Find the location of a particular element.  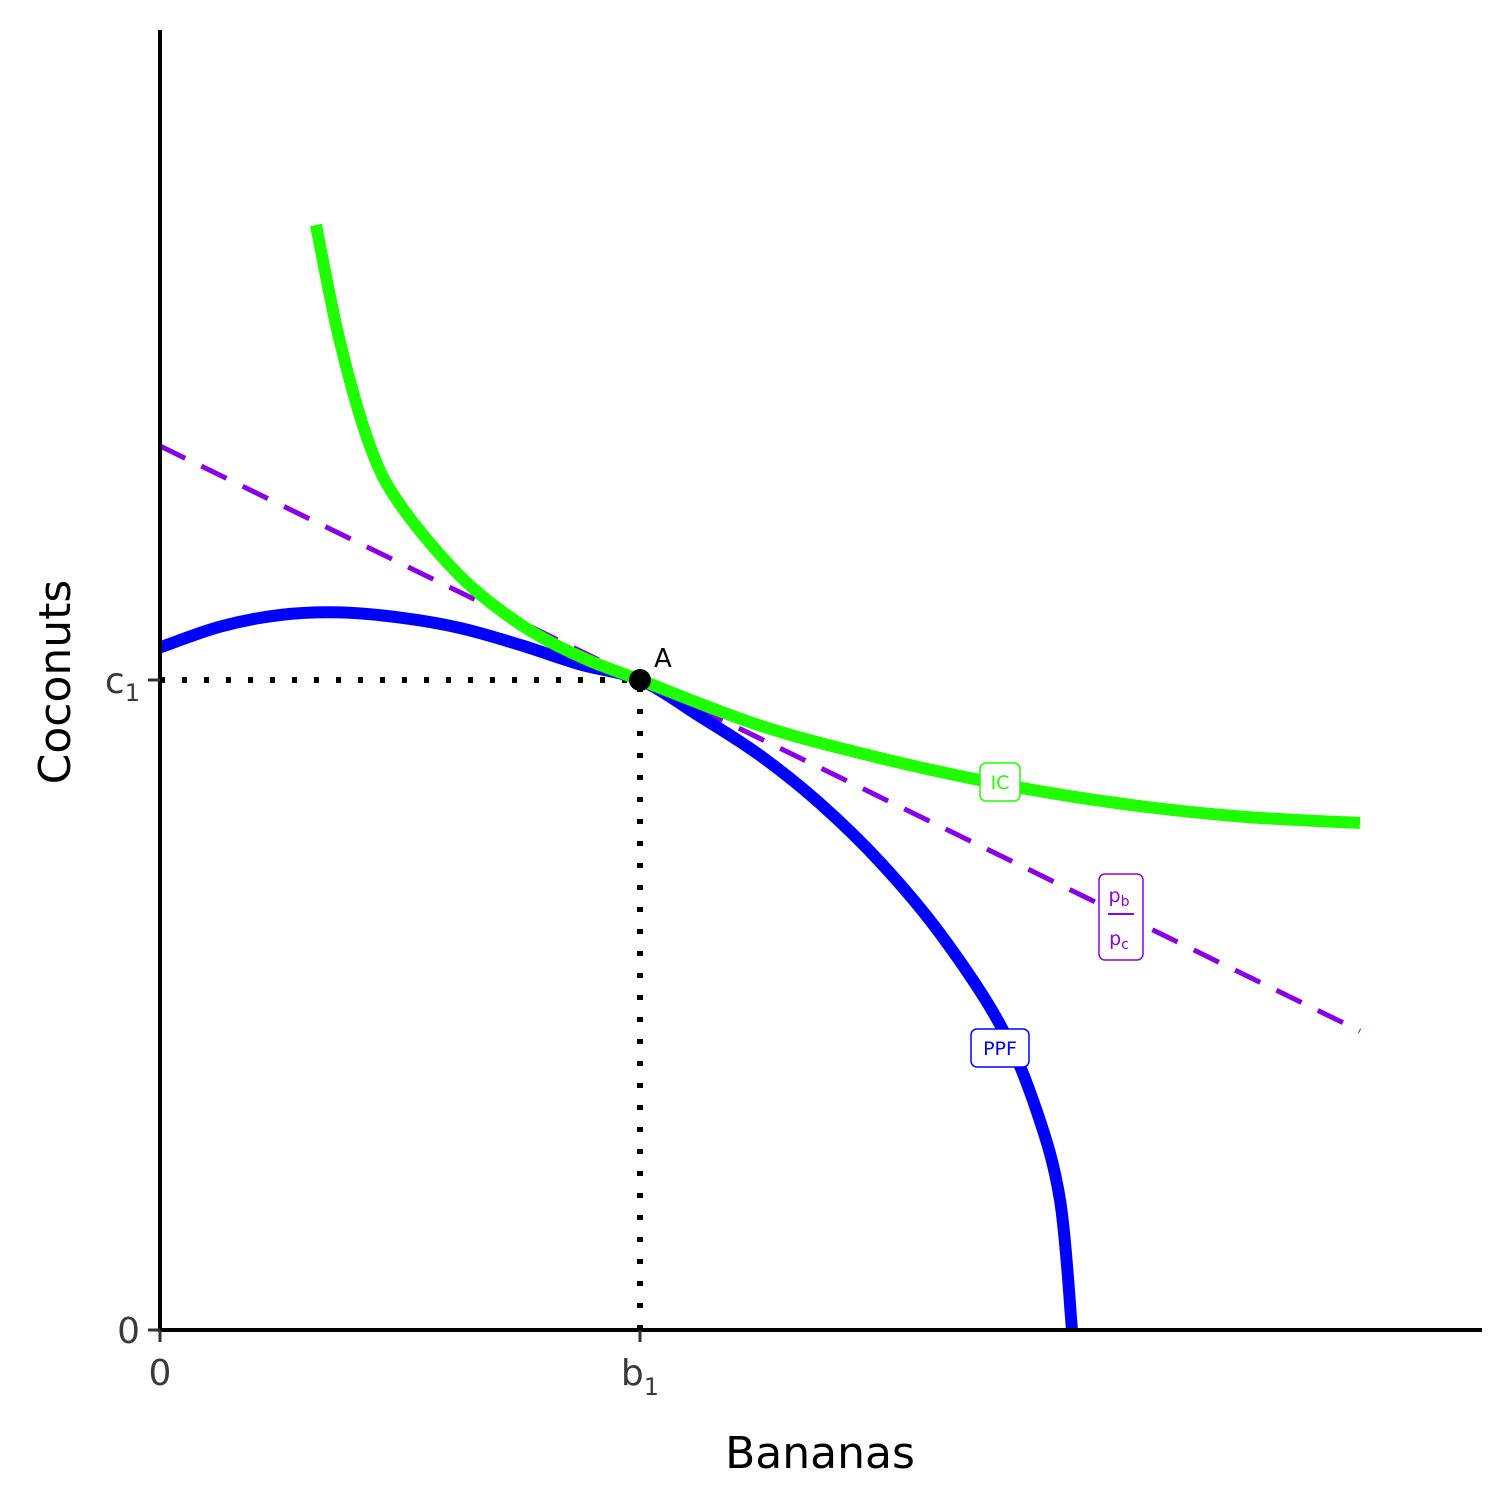

guide-lines is located at coordinates (401, 1003).